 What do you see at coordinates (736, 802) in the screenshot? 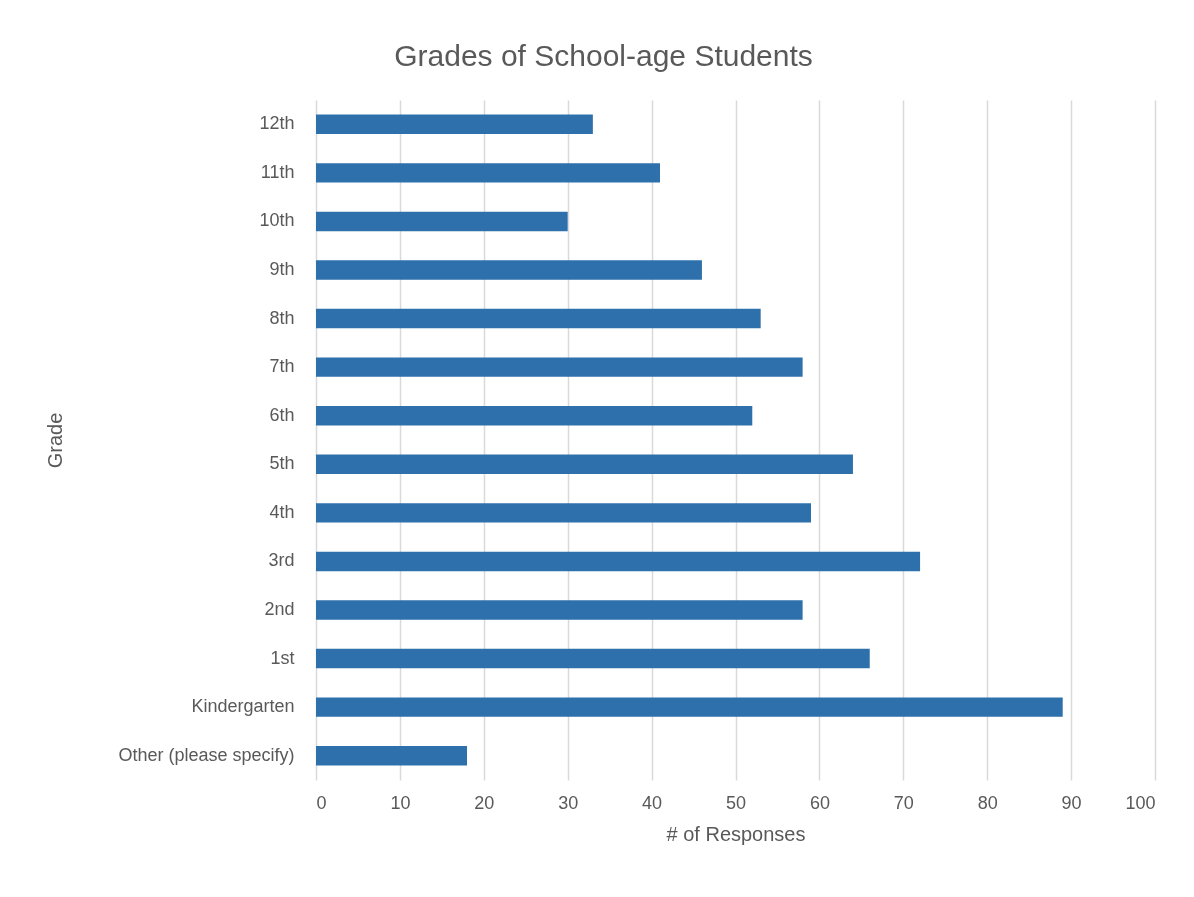
I see `x-tick-label: 50` at bounding box center [736, 802].